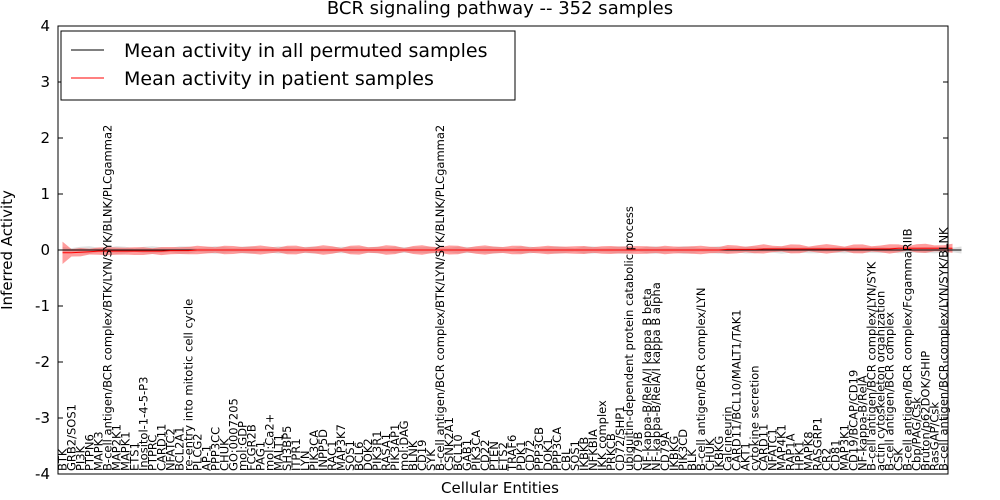  What do you see at coordinates (791, 452) in the screenshot?
I see `x-category-label: RAP1A` at bounding box center [791, 452].